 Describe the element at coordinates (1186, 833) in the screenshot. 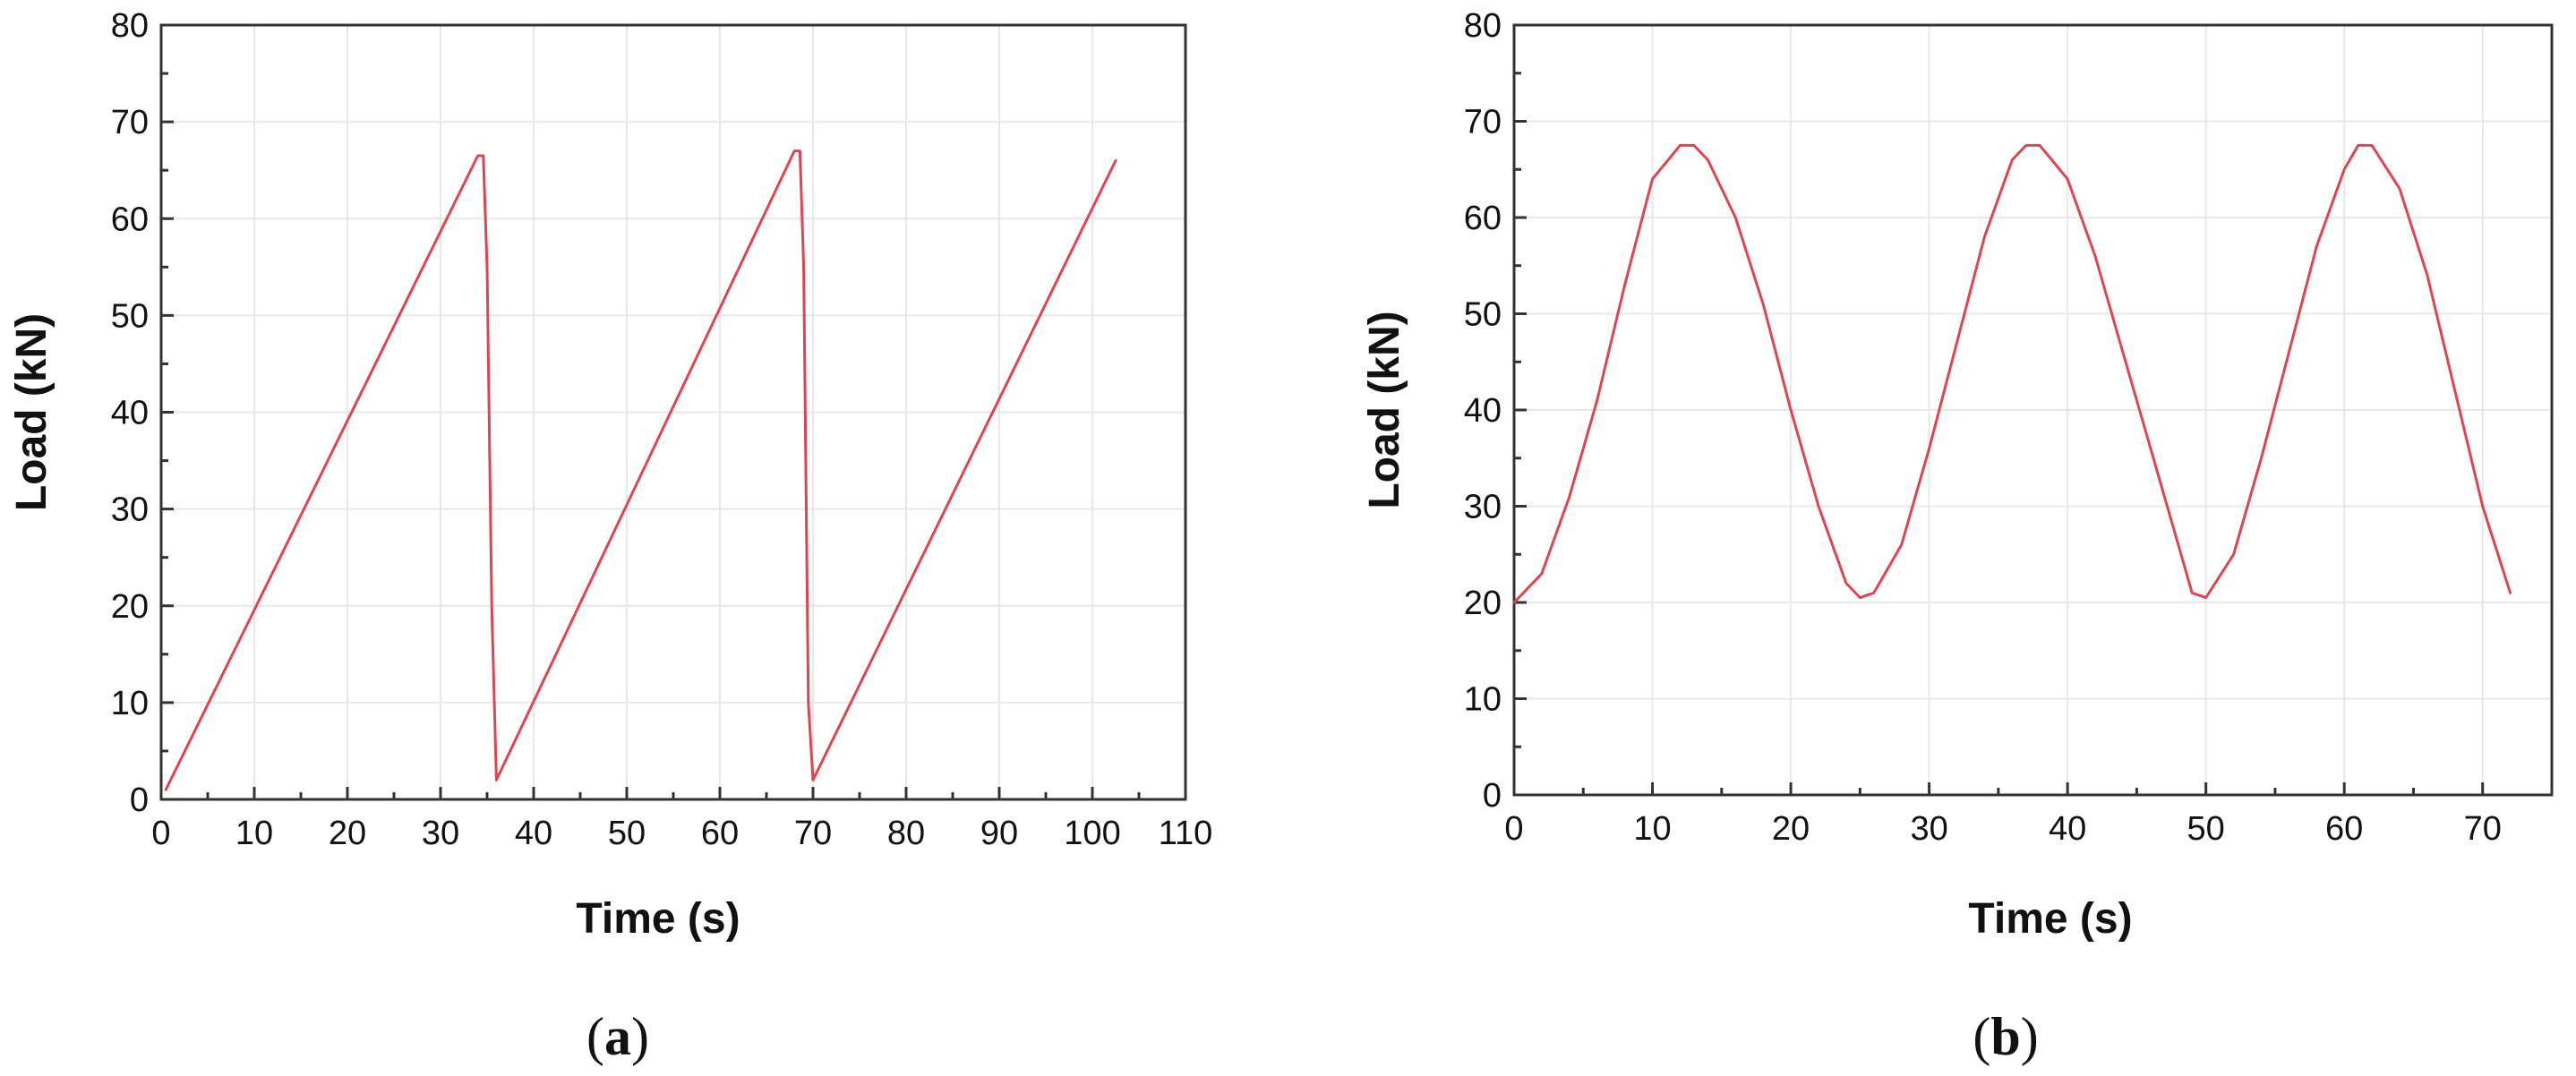

I see `x-tick-label: 110` at that location.